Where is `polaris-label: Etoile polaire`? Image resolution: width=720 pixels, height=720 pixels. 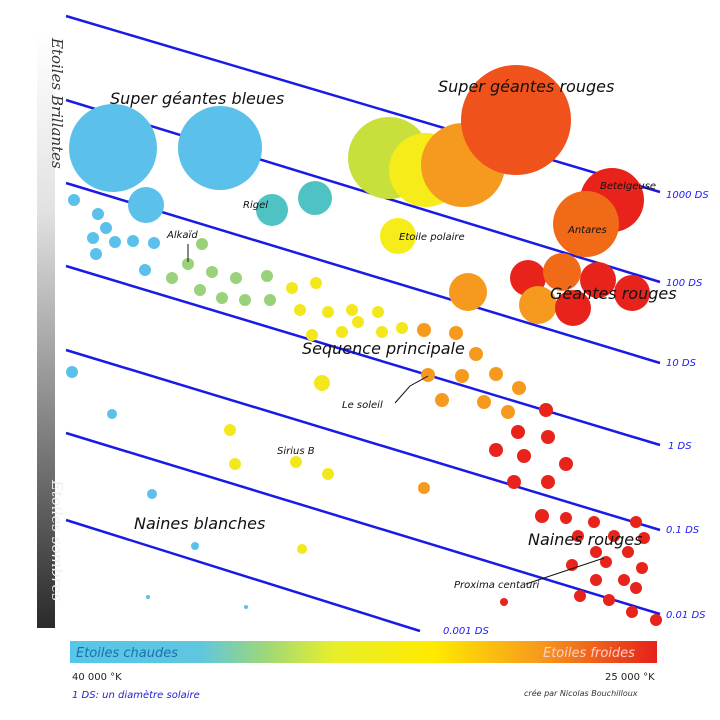
polaris-label: Etoile polaire is located at coordinates (432, 237).